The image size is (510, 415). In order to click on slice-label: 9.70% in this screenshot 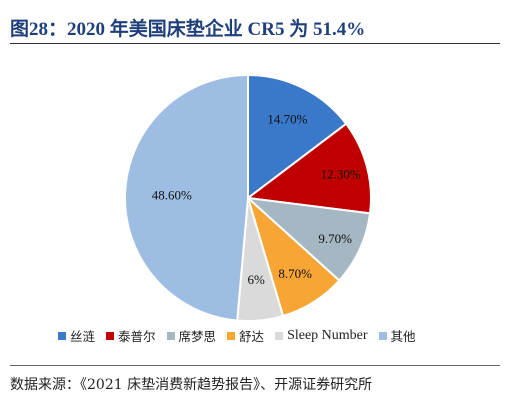, I will do `click(335, 238)`.